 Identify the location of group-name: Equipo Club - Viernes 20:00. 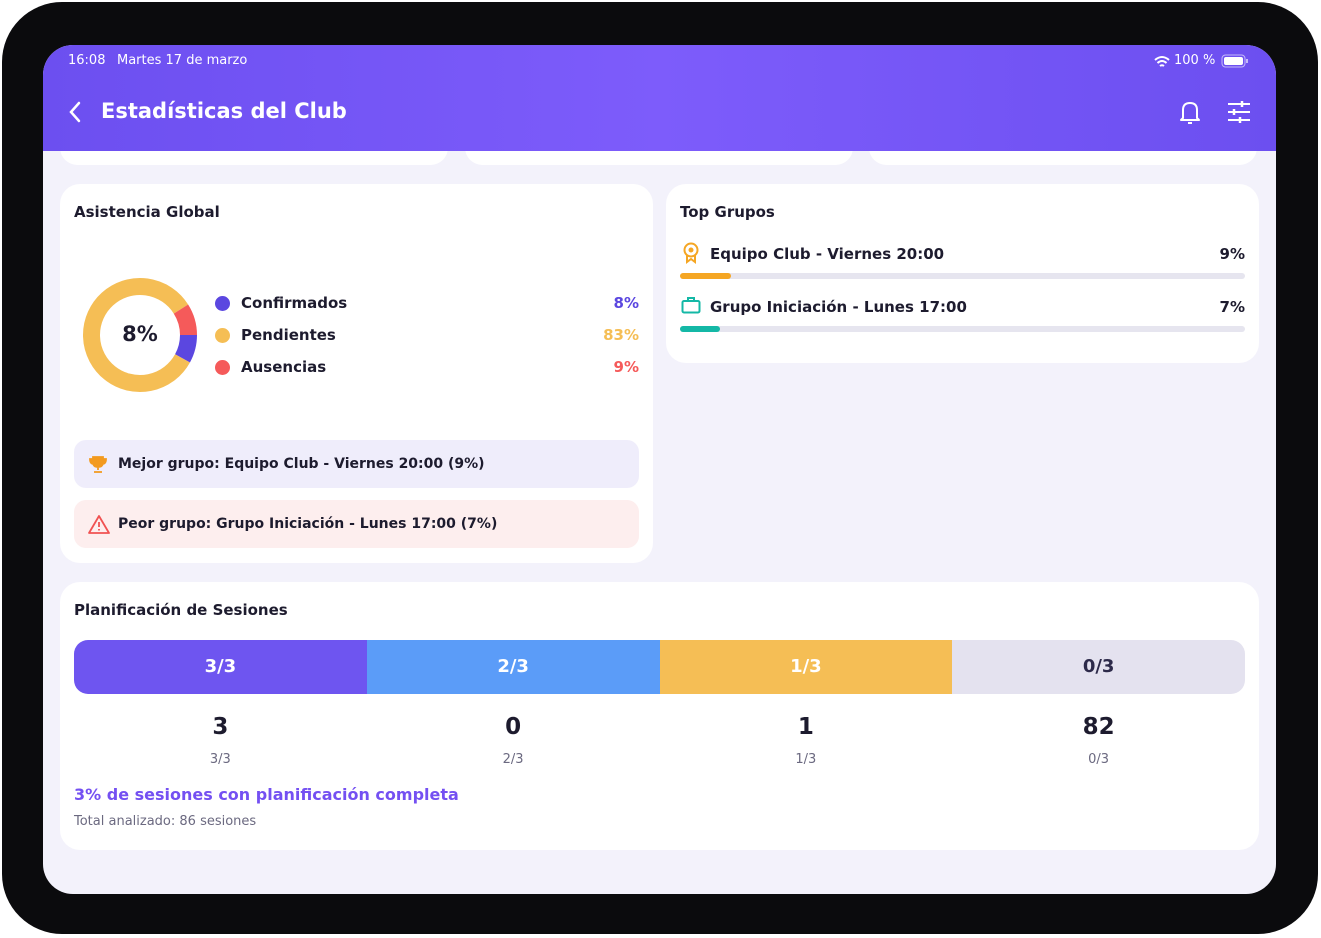
(827, 254).